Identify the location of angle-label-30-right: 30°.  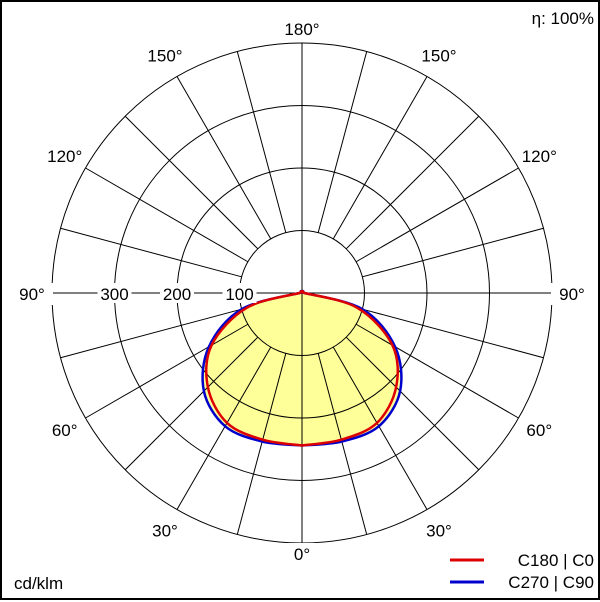
(439, 530).